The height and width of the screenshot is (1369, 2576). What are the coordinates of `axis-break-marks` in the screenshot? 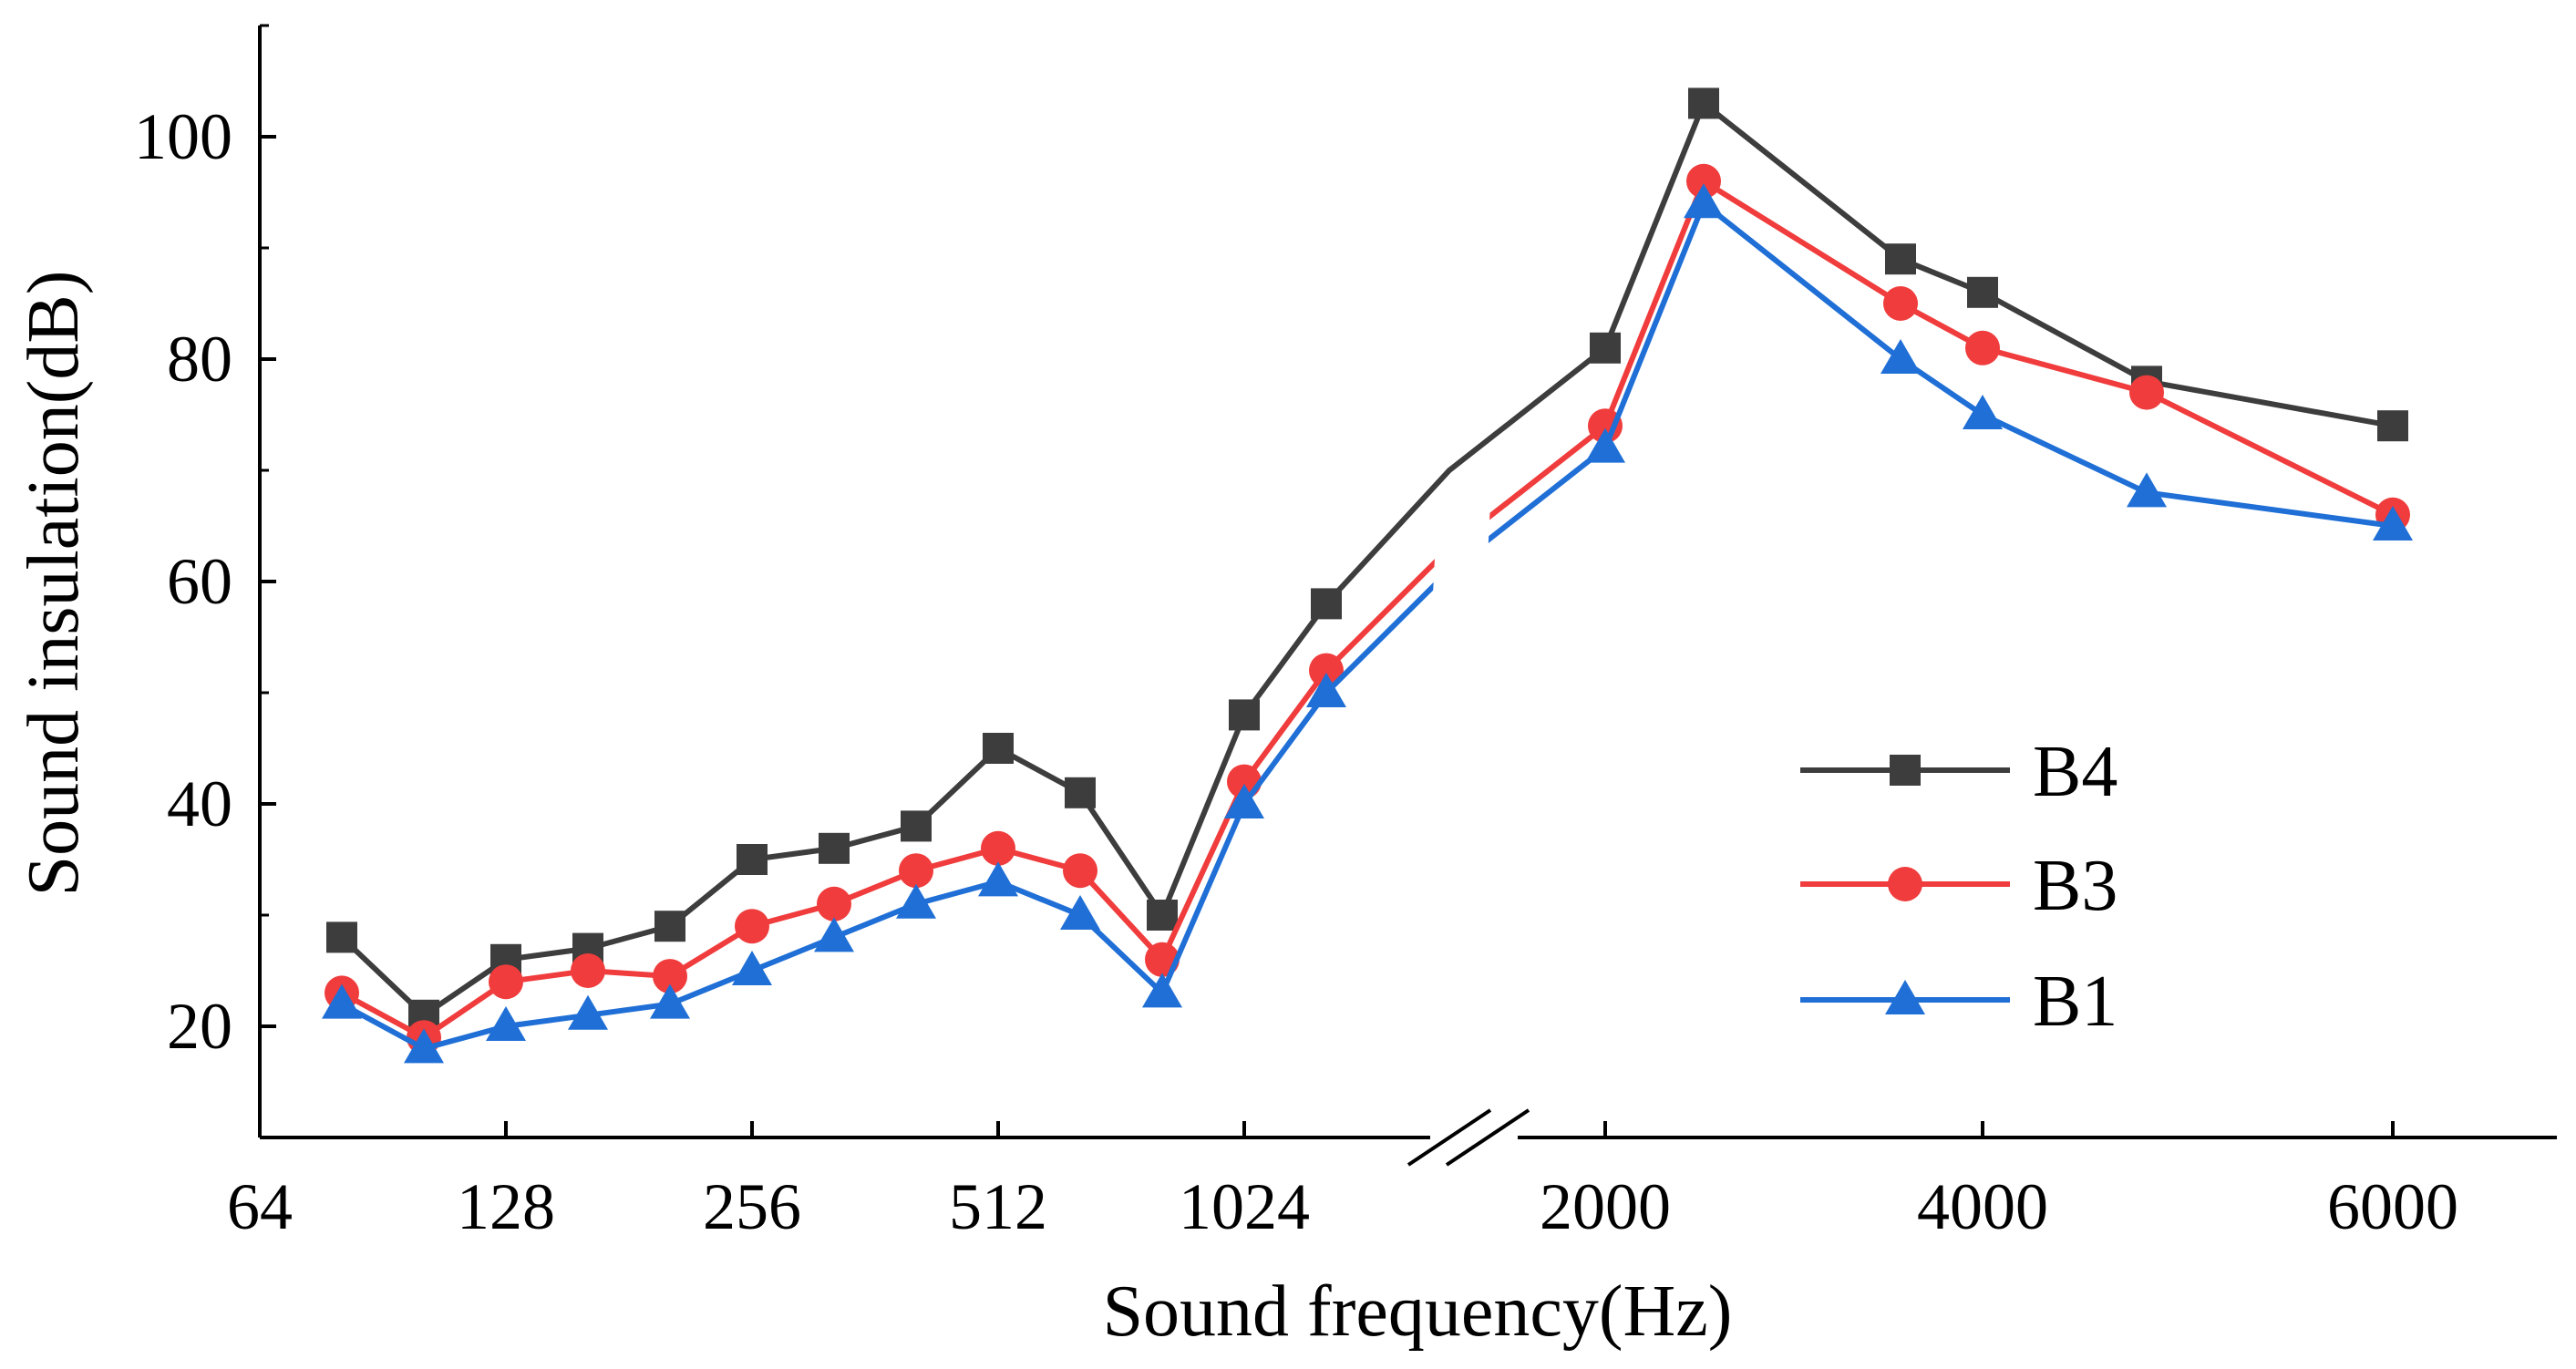 It's located at (1468, 1137).